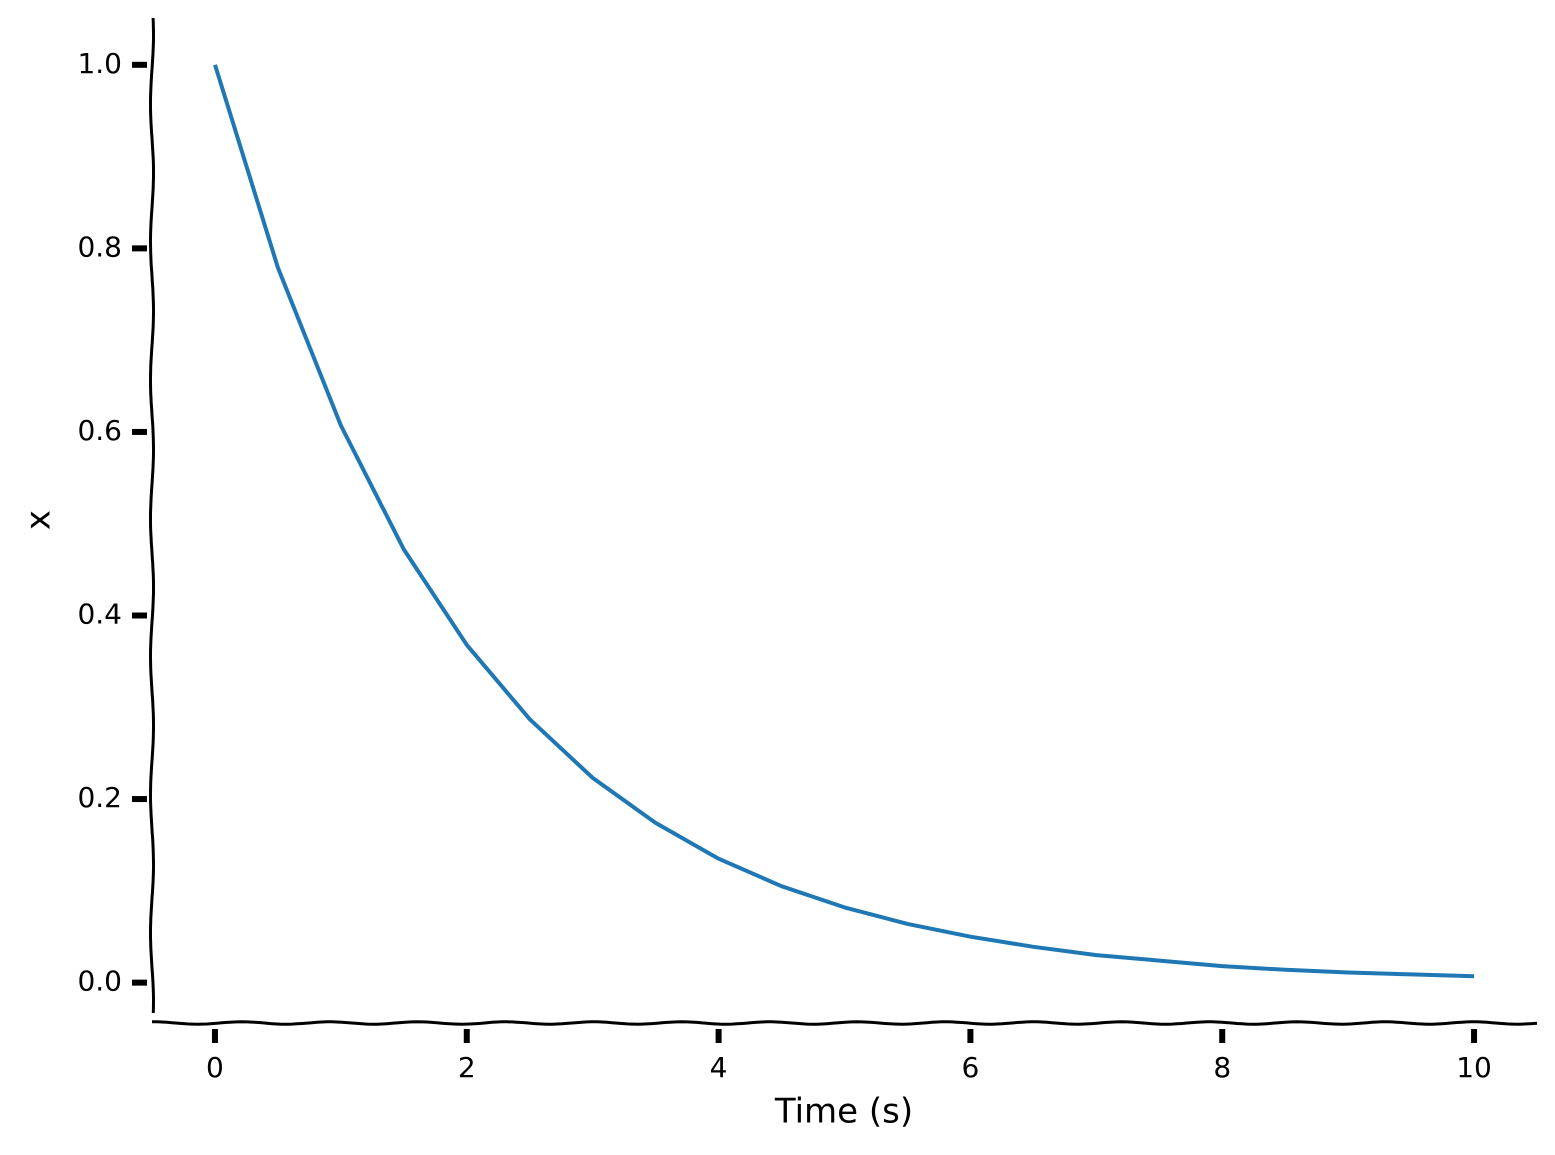 Image resolution: width=1555 pixels, height=1155 pixels. What do you see at coordinates (99, 430) in the screenshot?
I see `y-tick-label: 0.6` at bounding box center [99, 430].